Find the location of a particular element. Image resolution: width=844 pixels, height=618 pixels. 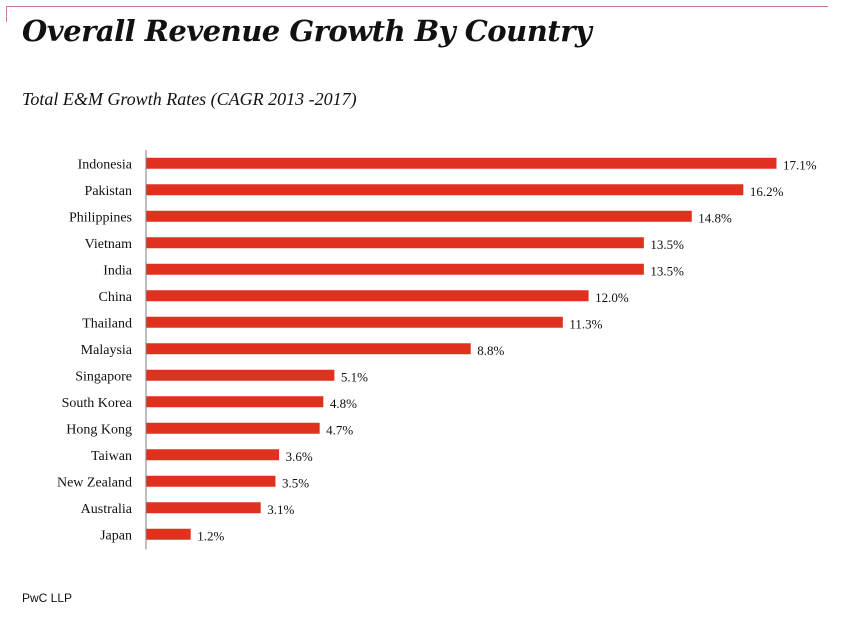

category-label: Pakistan is located at coordinates (108, 191).